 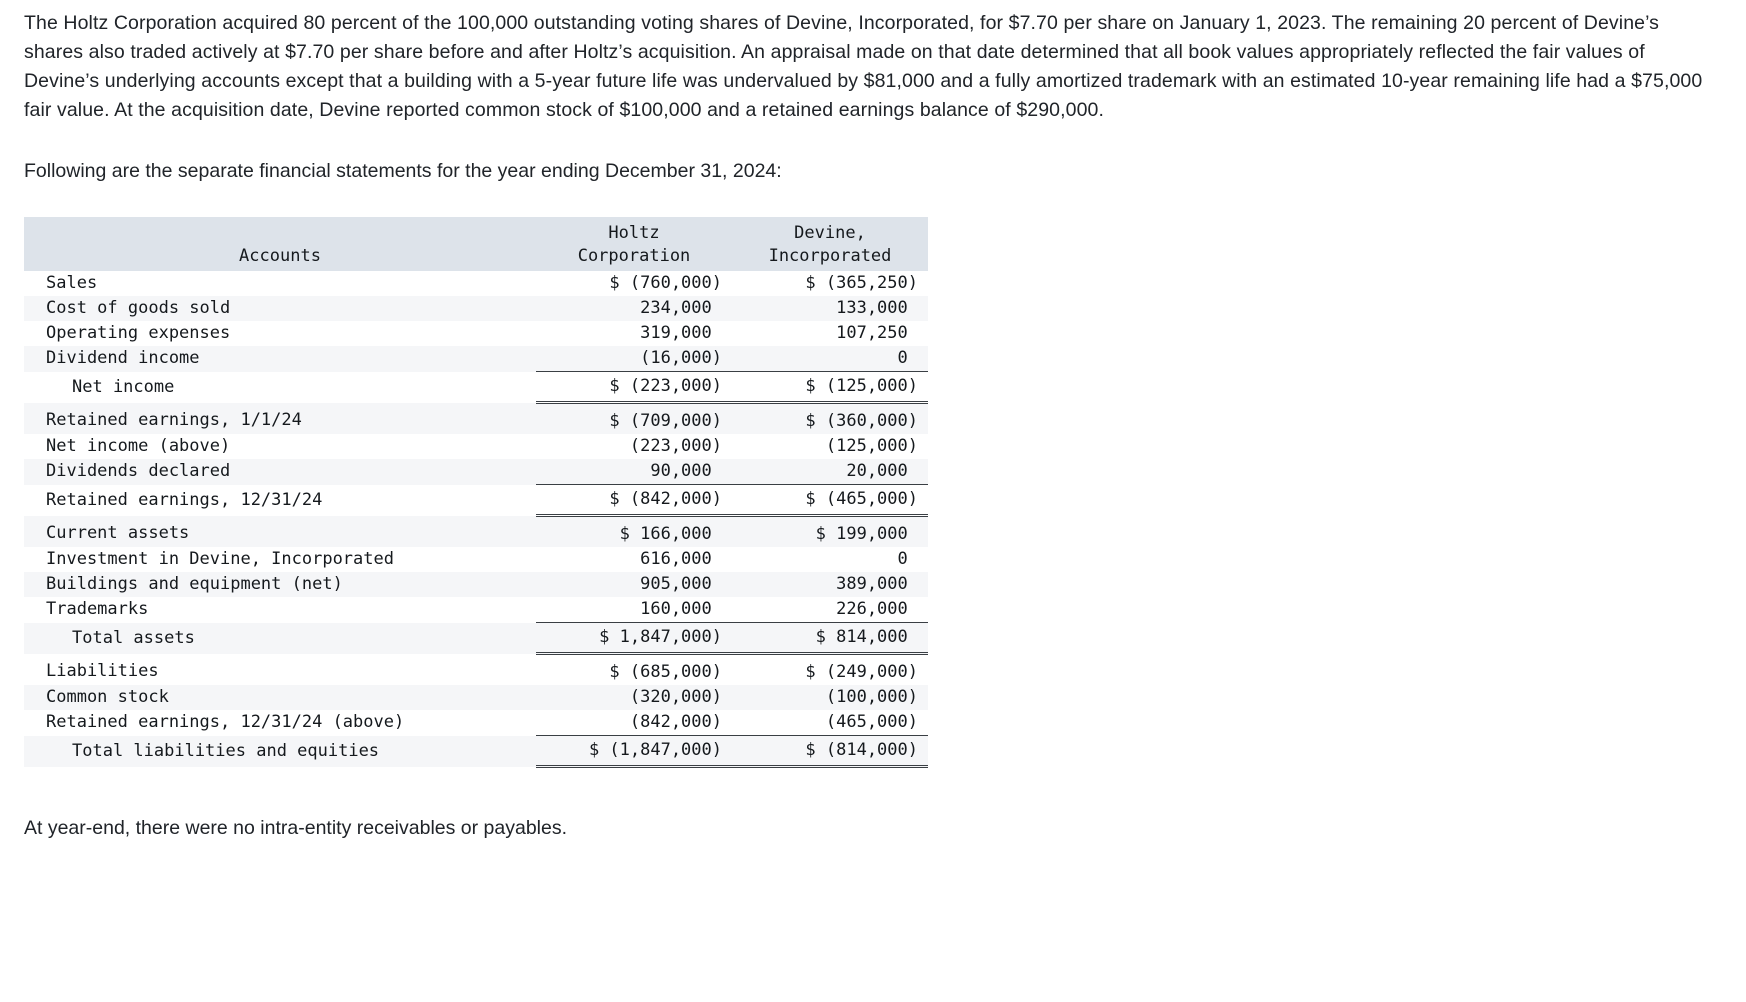 I want to click on devine-amount: (125,000), so click(x=871, y=446).